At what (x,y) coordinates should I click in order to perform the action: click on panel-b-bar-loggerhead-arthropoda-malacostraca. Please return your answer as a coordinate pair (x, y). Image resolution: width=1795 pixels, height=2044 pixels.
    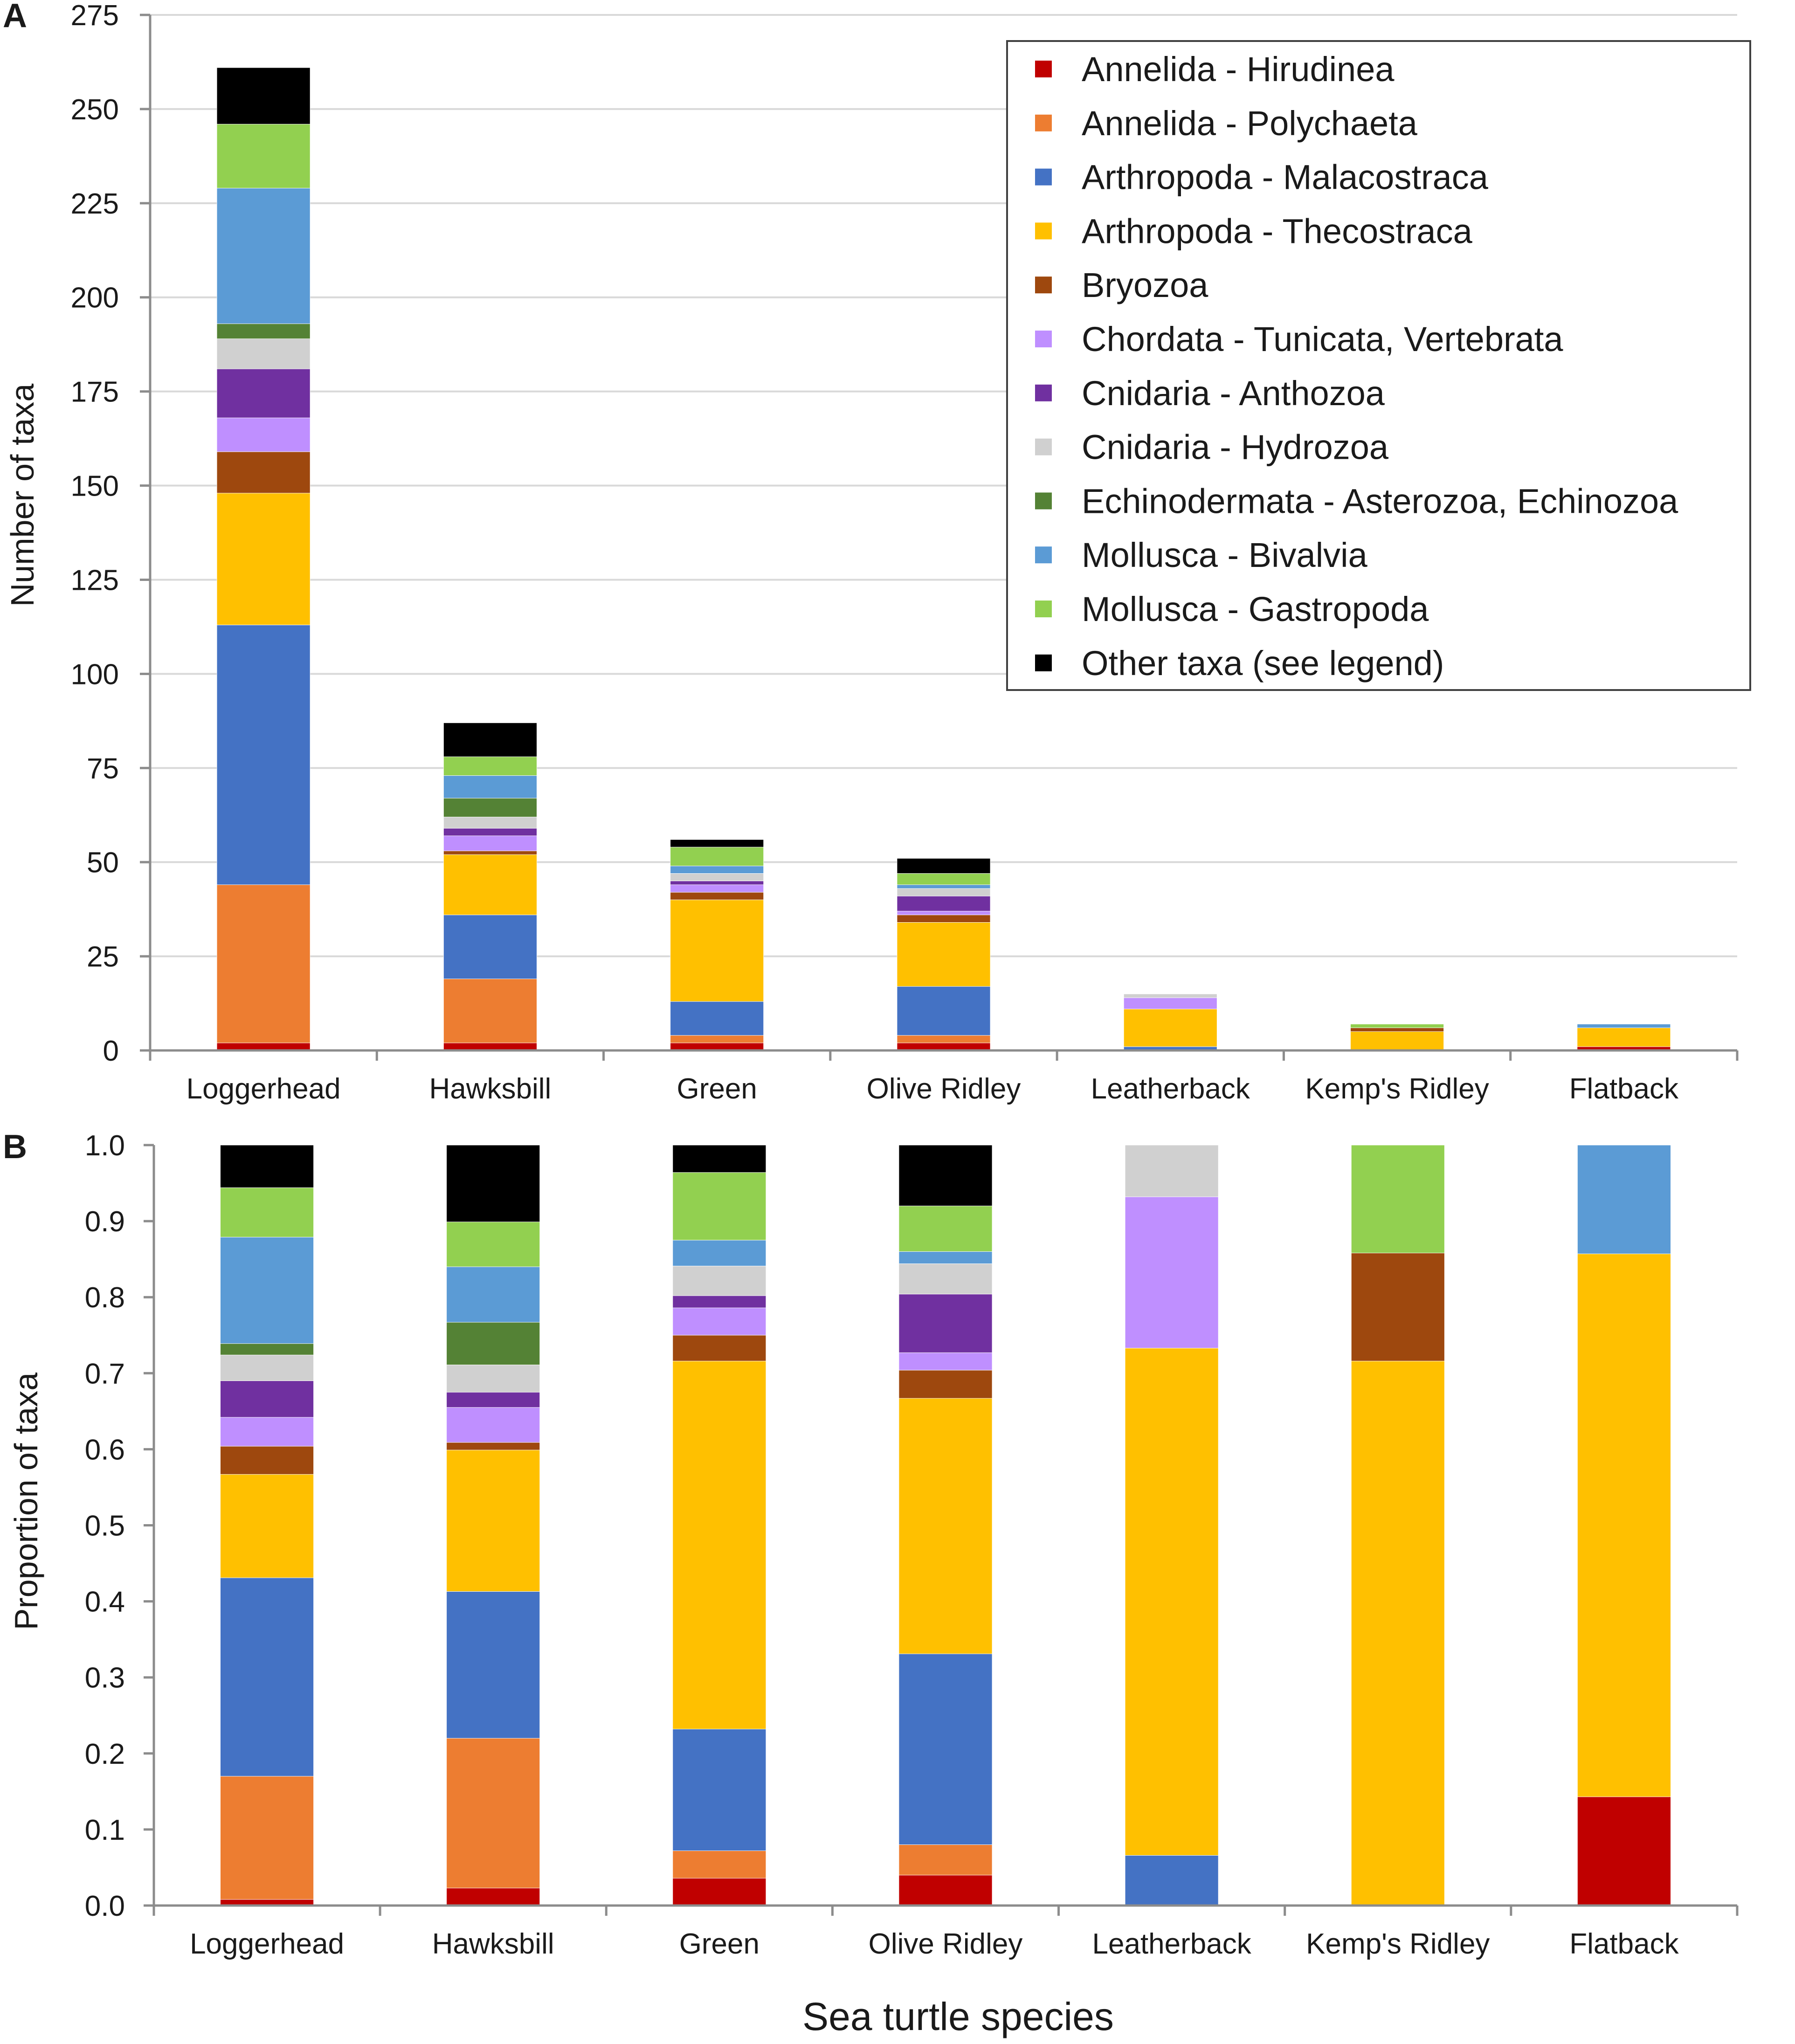
    Looking at the image, I should click on (267, 1677).